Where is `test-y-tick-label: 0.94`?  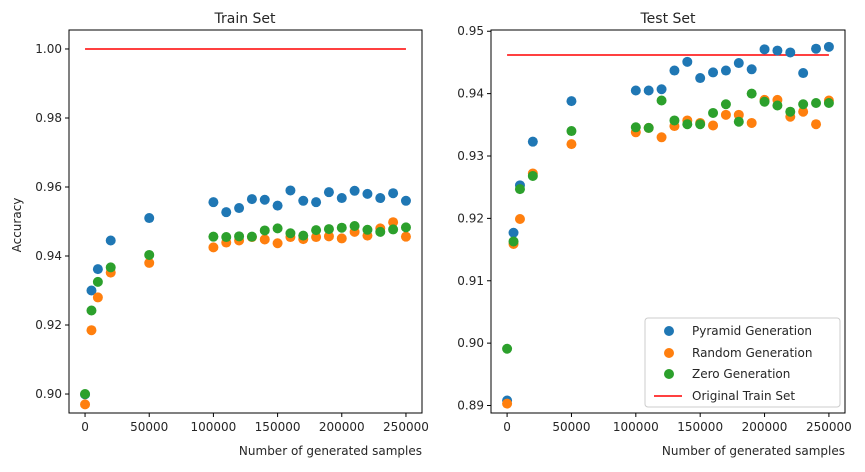 test-y-tick-label: 0.94 is located at coordinates (470, 94).